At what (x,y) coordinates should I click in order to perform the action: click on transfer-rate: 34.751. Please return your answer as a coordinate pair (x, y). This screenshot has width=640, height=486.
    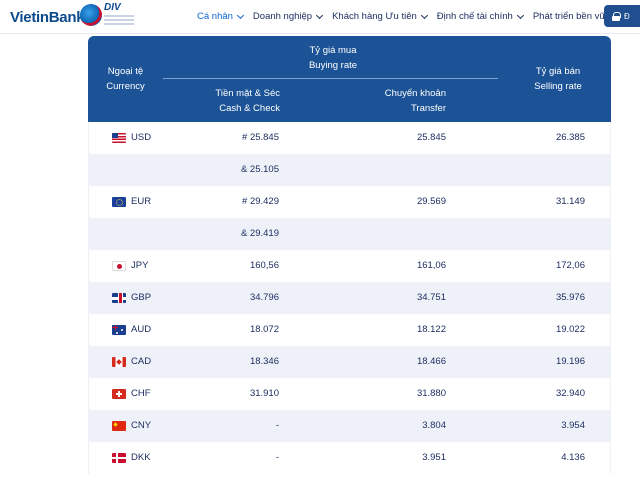
    Looking at the image, I should click on (431, 297).